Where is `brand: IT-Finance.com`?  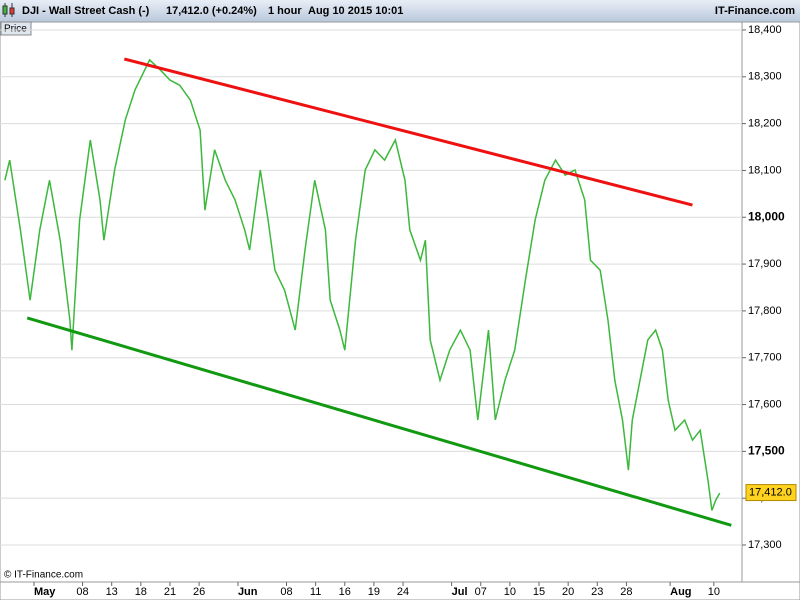
brand: IT-Finance.com is located at coordinates (755, 11).